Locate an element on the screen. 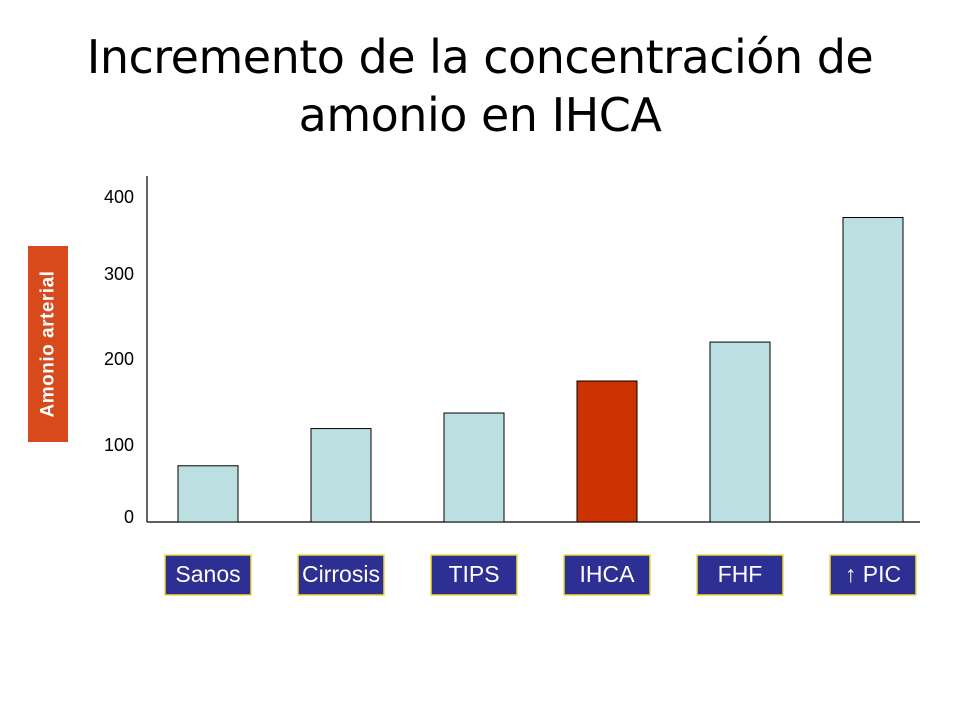  category-label: Sanos is located at coordinates (207, 574).